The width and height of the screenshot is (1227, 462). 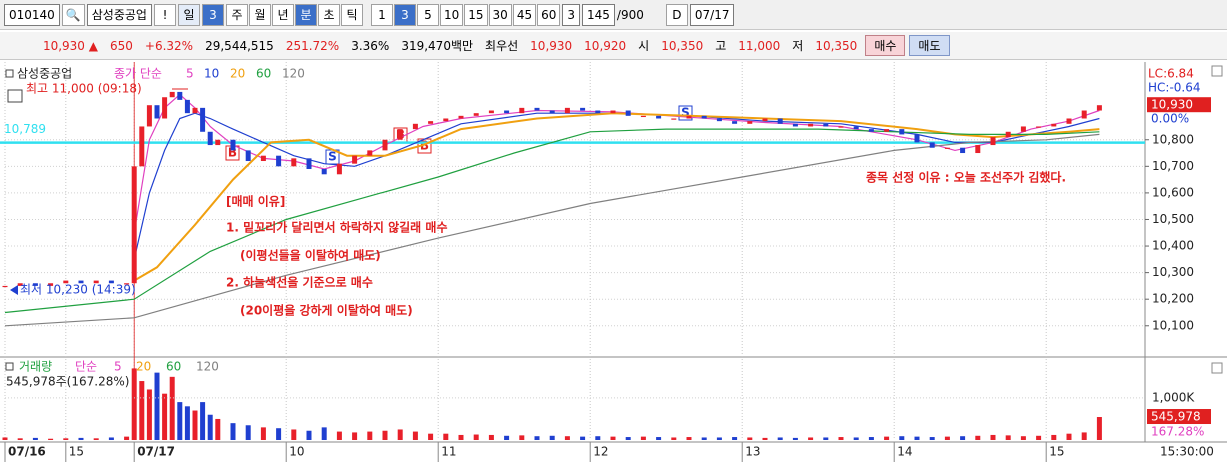 What do you see at coordinates (169, 45) in the screenshot?
I see `change-pct: +6.32%` at bounding box center [169, 45].